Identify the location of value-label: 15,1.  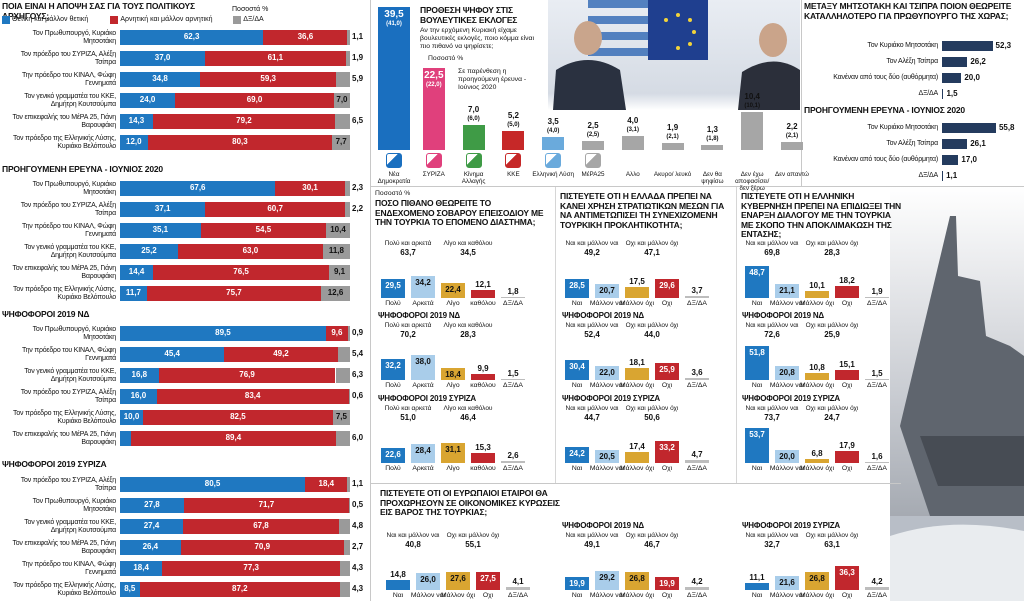
(847, 365).